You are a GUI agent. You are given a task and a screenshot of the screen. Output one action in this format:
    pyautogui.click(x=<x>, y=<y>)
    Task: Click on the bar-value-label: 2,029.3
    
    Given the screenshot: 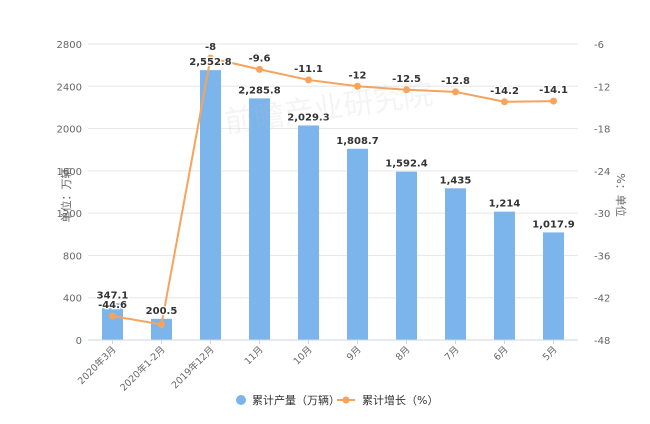 What is the action you would take?
    pyautogui.click(x=308, y=117)
    